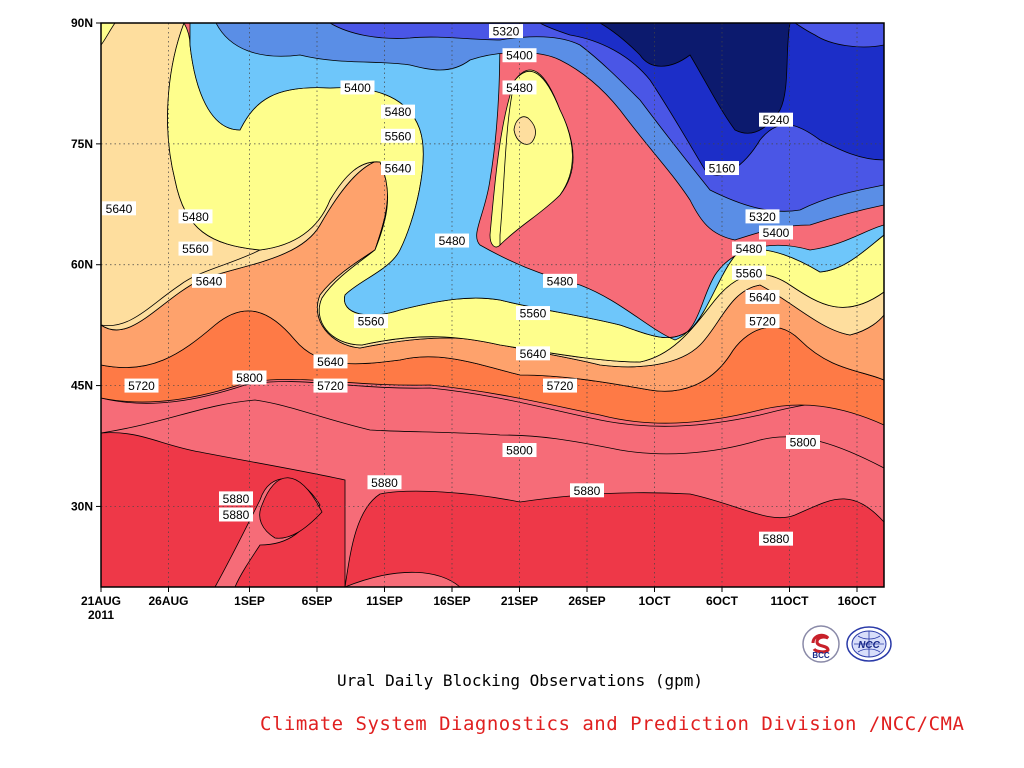 Image resolution: width=1024 pixels, height=768 pixels. Describe the element at coordinates (857, 601) in the screenshot. I see `x-tick-label: 16OCT` at that location.